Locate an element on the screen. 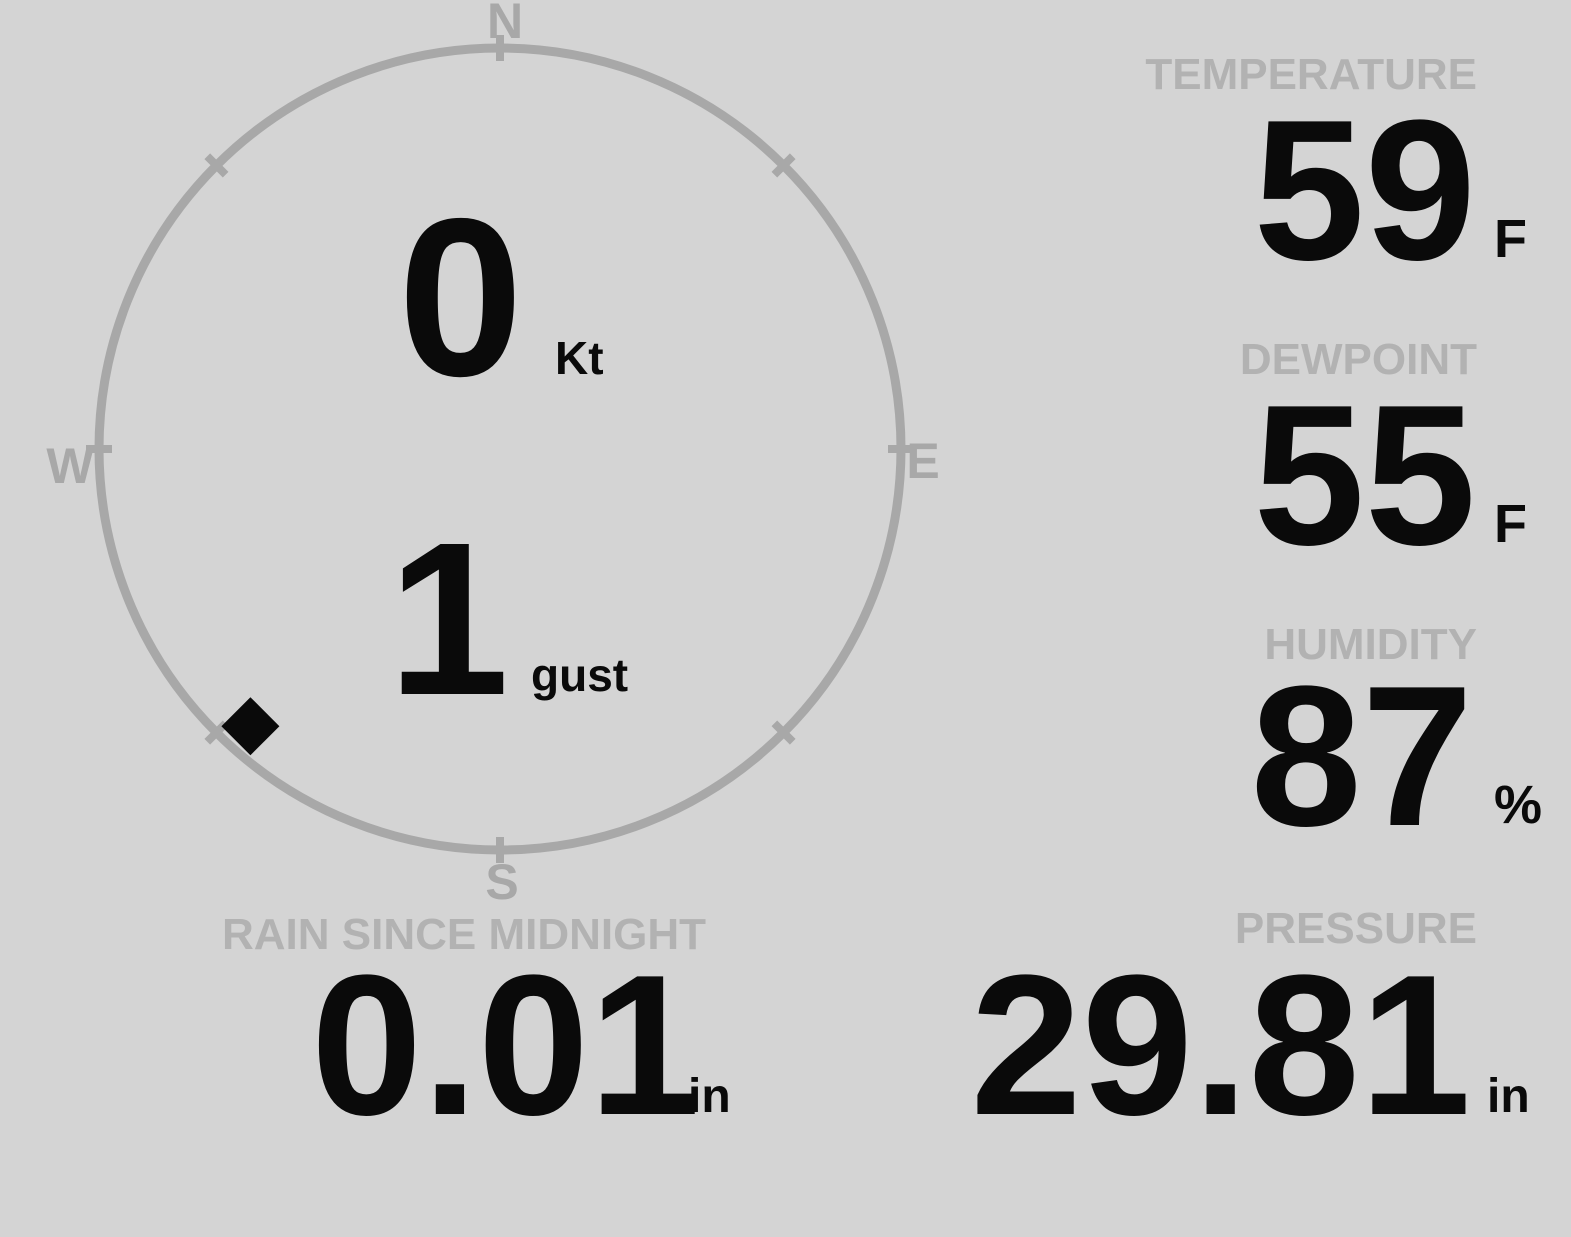 The height and width of the screenshot is (1237, 1571). dewpoint-value: 55 is located at coordinates (1364, 475).